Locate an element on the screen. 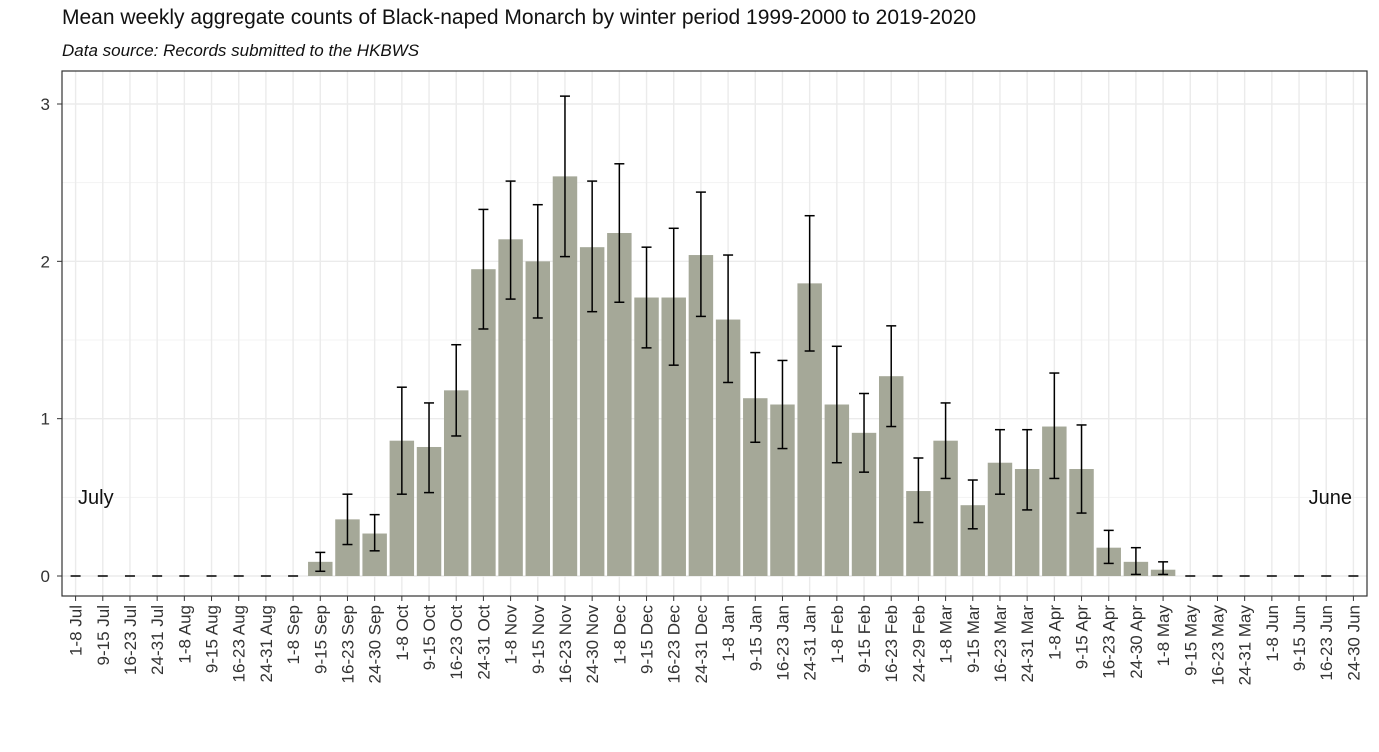  x-tick-label: 1-8 Oct is located at coordinates (402, 633).